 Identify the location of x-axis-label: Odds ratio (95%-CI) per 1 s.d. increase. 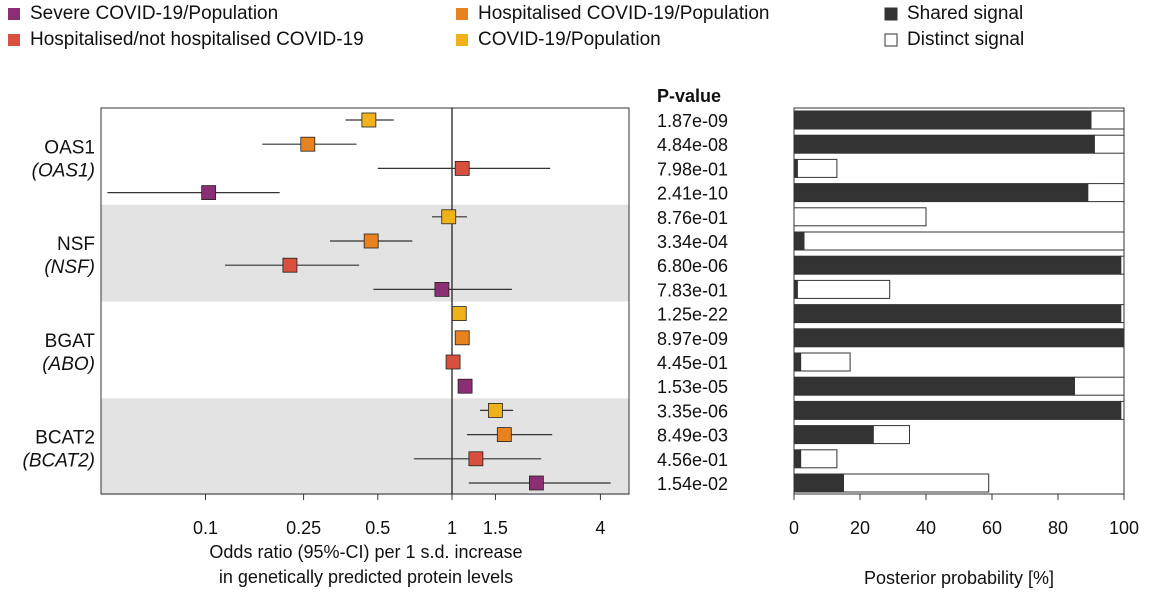
(365, 552).